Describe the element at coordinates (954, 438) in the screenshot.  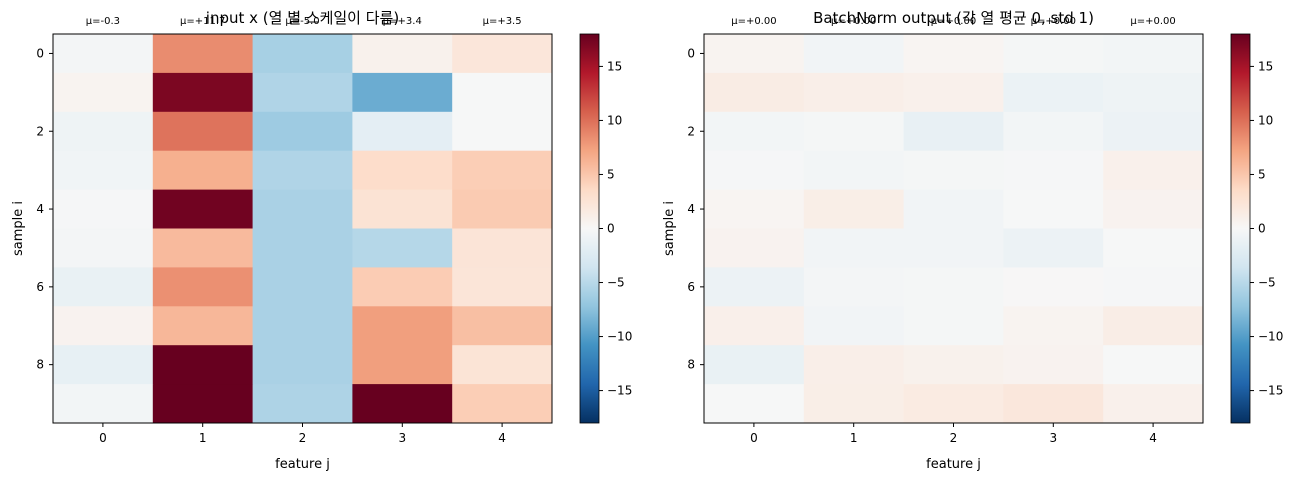
I see `x-tick-label: 2` at that location.